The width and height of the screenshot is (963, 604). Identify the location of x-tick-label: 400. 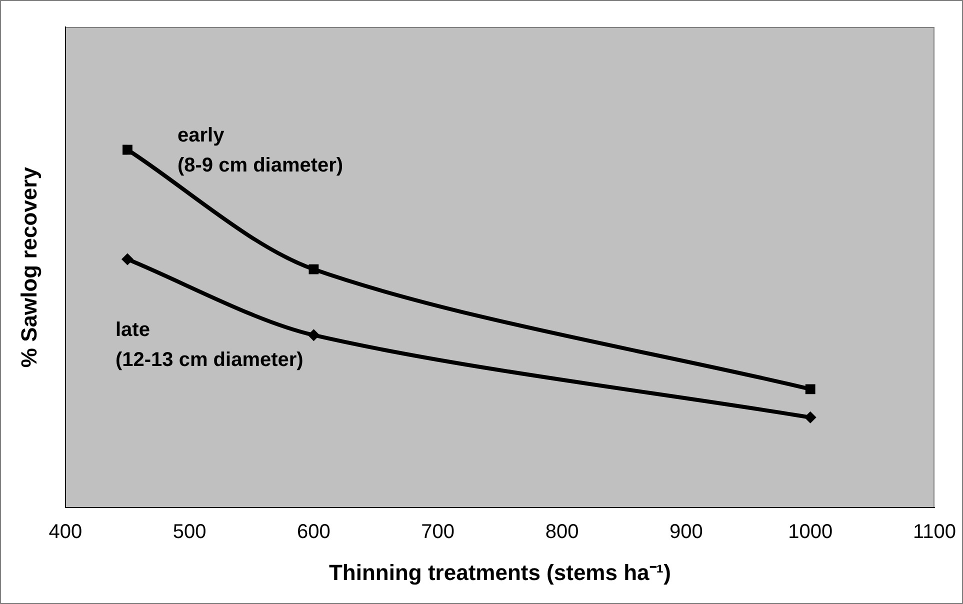
(65, 532).